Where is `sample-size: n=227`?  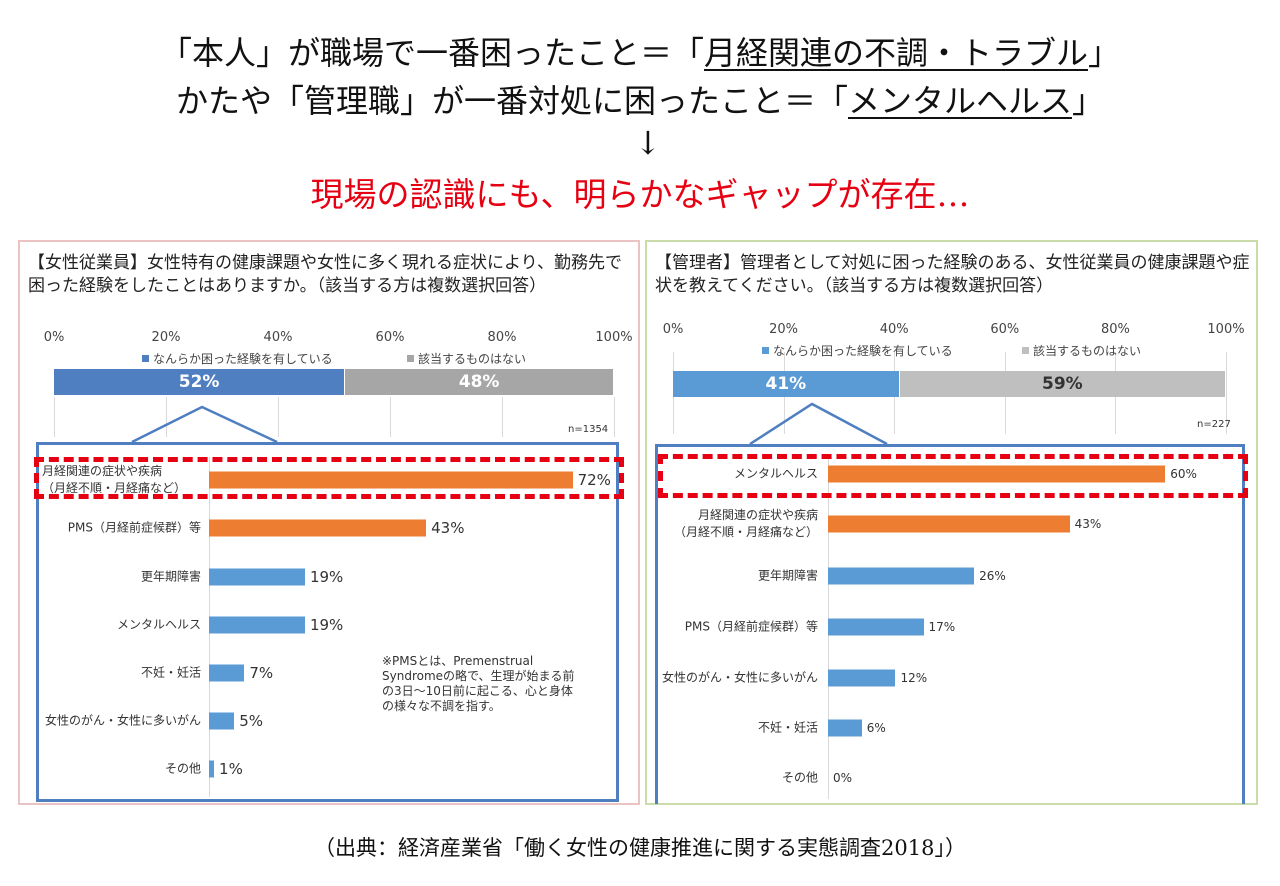 sample-size: n=227 is located at coordinates (1214, 424).